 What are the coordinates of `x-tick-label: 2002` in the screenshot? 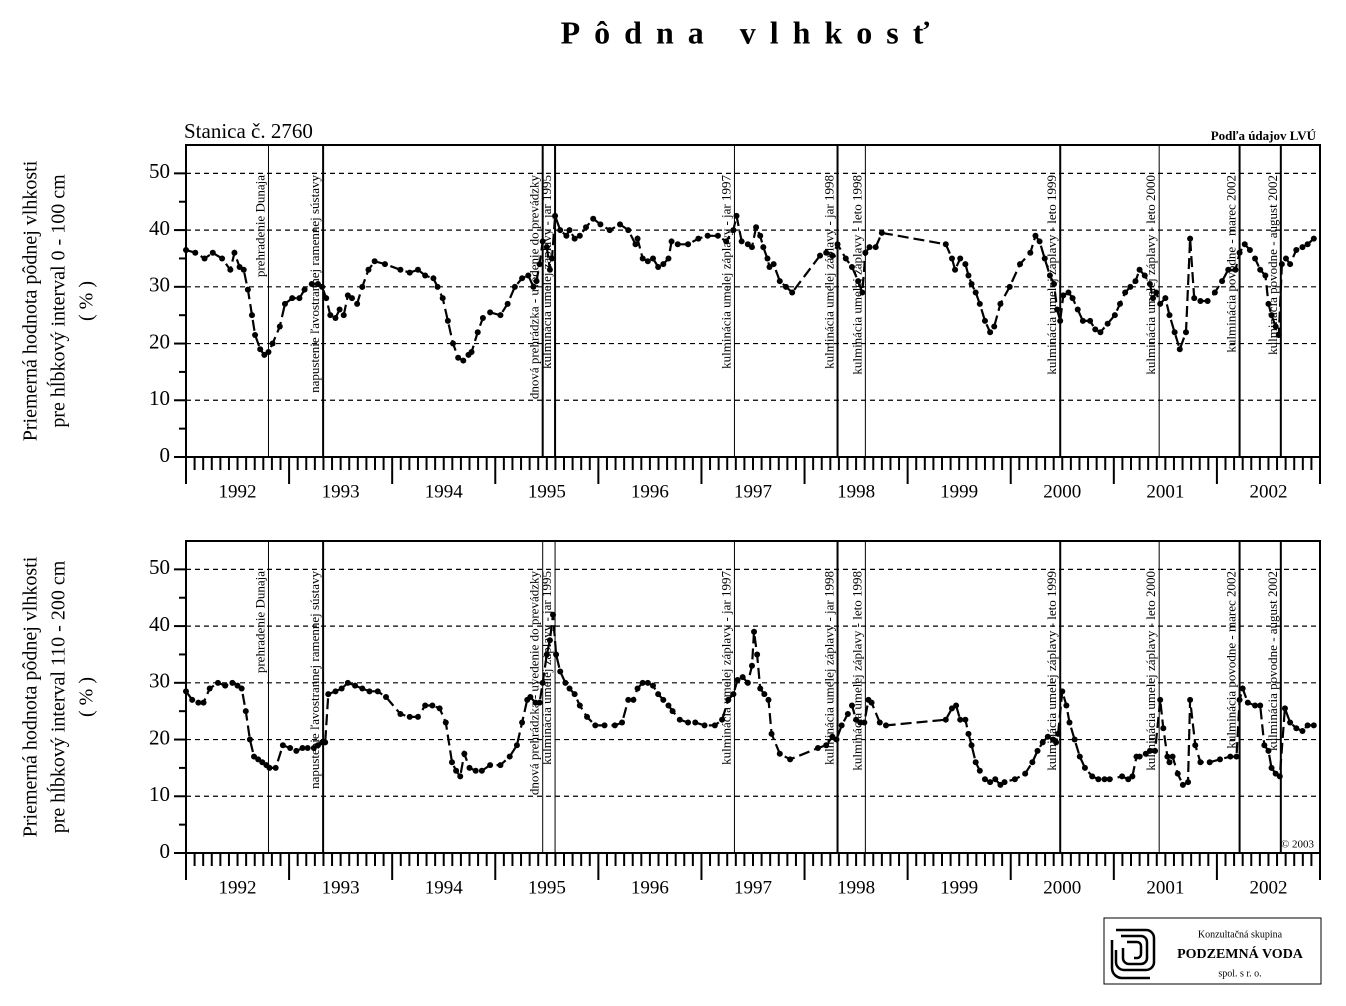 It's located at (1268, 887).